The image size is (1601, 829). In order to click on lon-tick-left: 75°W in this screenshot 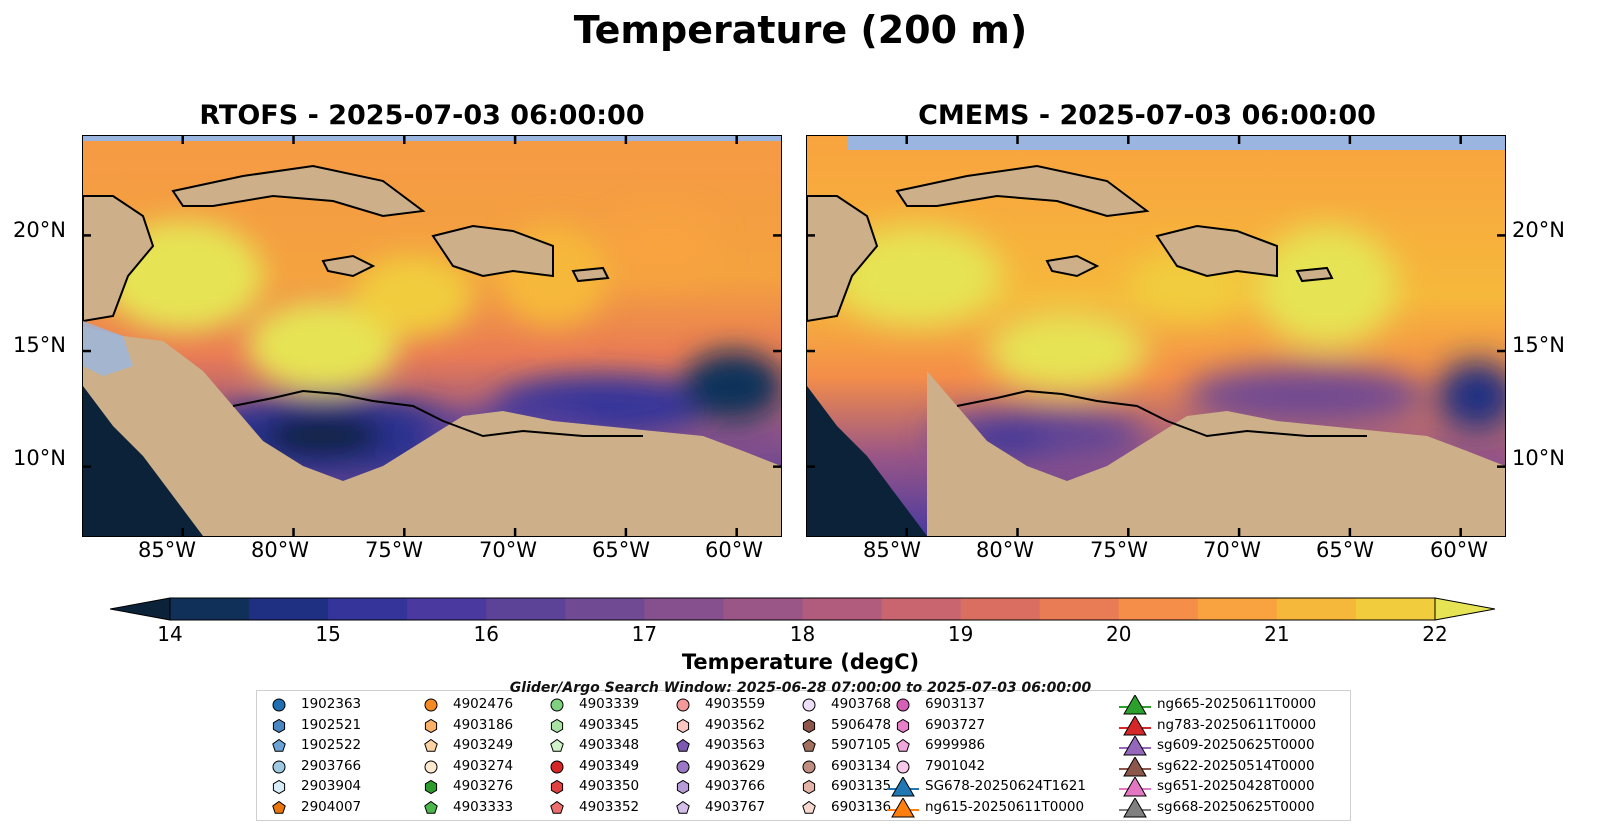, I will do `click(394, 550)`.